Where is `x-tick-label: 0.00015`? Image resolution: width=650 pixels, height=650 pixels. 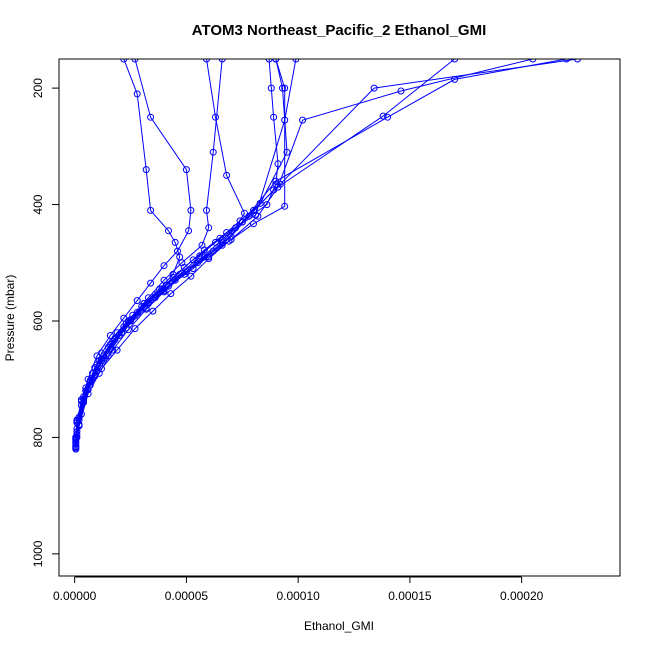
x-tick-label: 0.00015 is located at coordinates (410, 596).